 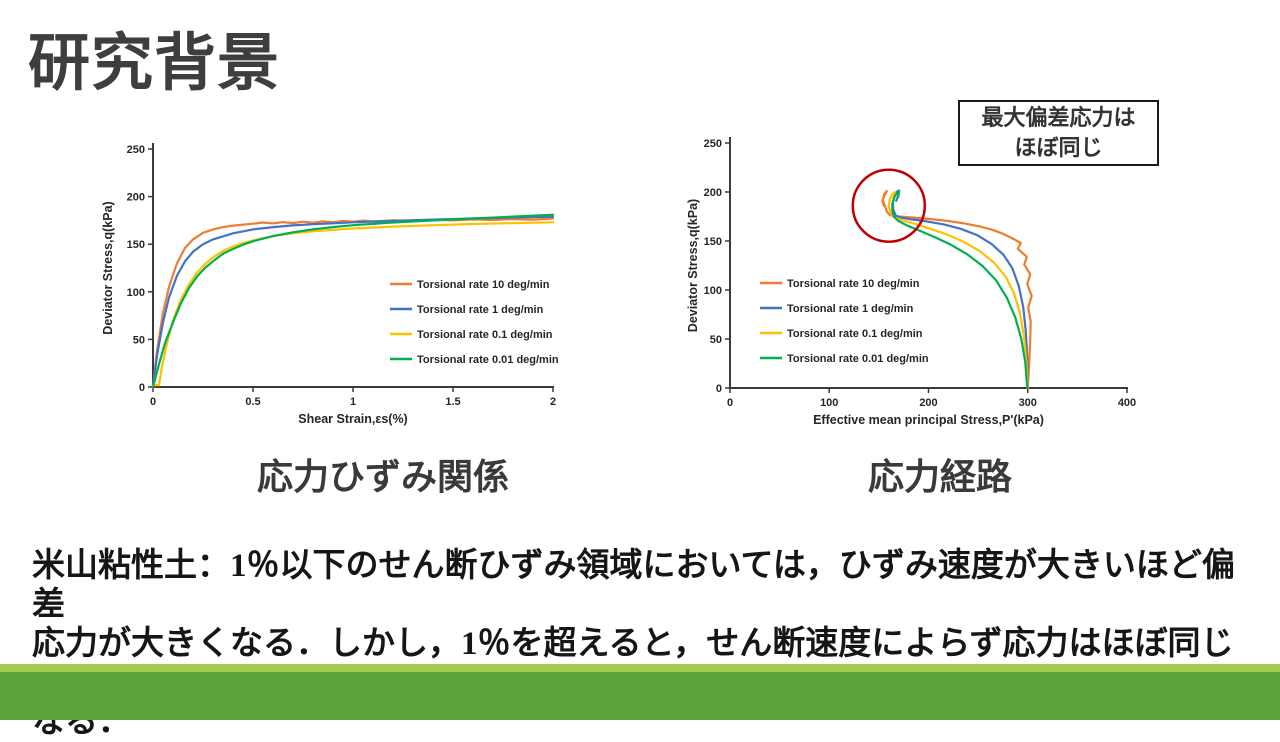 What do you see at coordinates (1058, 133) in the screenshot?
I see `max-deviator-stress-callout: 最大偏差応力は ほぼ同じ` at bounding box center [1058, 133].